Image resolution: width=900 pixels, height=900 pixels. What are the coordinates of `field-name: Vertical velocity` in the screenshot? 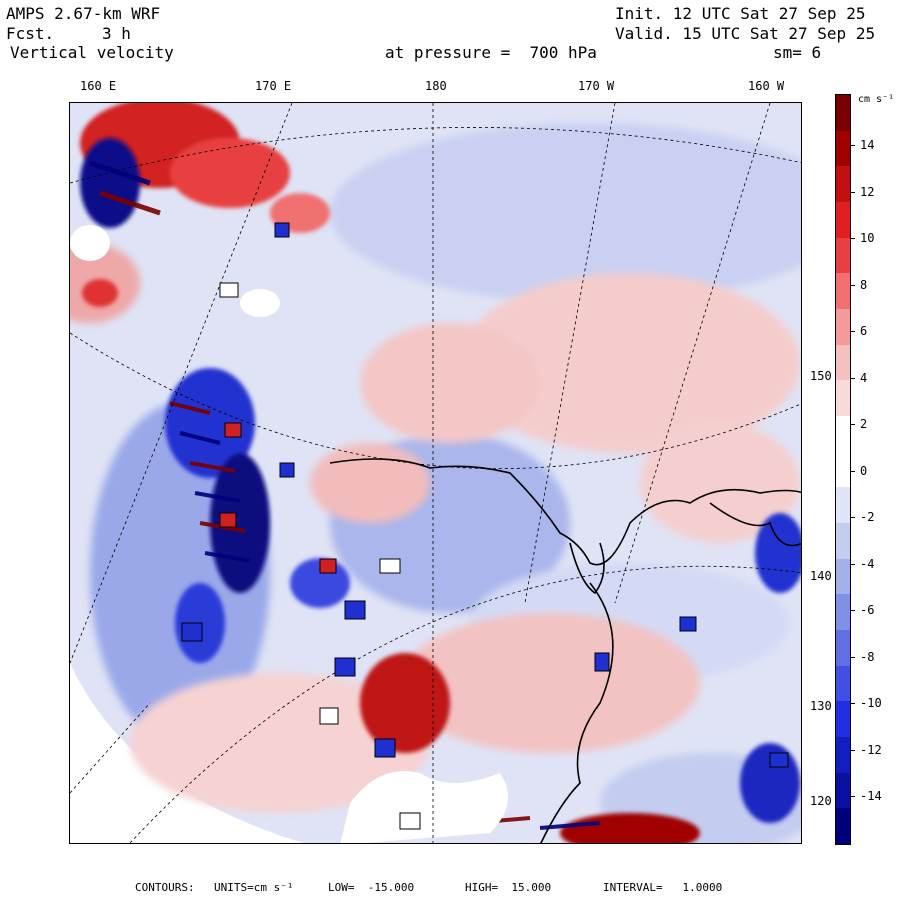 It's located at (92, 52).